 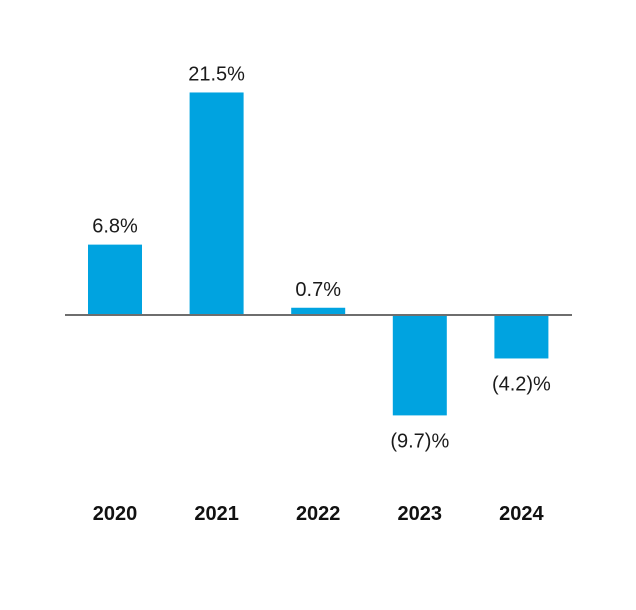 I want to click on value-label-2024: (4.2)%, so click(x=521, y=384).